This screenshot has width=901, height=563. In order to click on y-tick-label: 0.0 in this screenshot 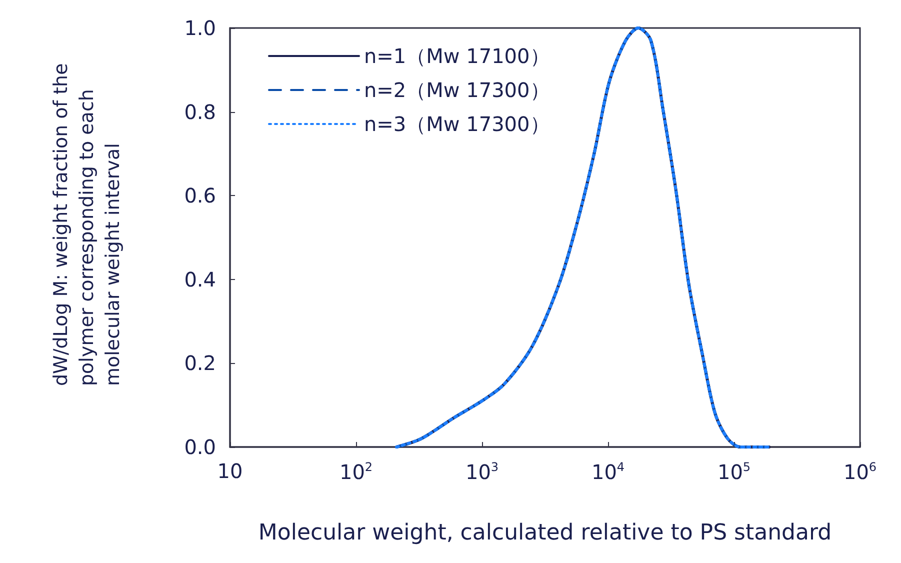, I will do `click(200, 447)`.